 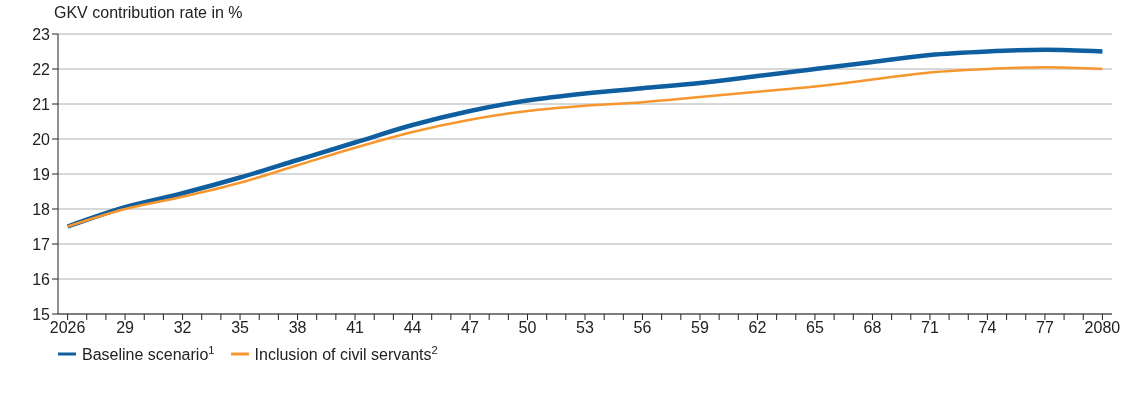 I want to click on x-tick-label: 74, so click(x=987, y=328).